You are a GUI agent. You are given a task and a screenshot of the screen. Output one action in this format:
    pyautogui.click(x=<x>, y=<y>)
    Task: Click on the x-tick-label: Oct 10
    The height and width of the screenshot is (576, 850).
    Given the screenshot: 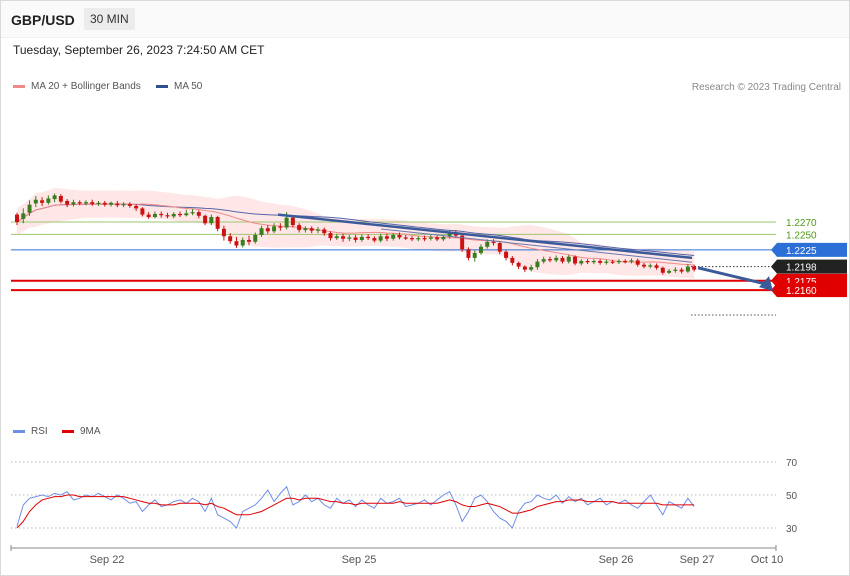 What is the action you would take?
    pyautogui.click(x=767, y=560)
    